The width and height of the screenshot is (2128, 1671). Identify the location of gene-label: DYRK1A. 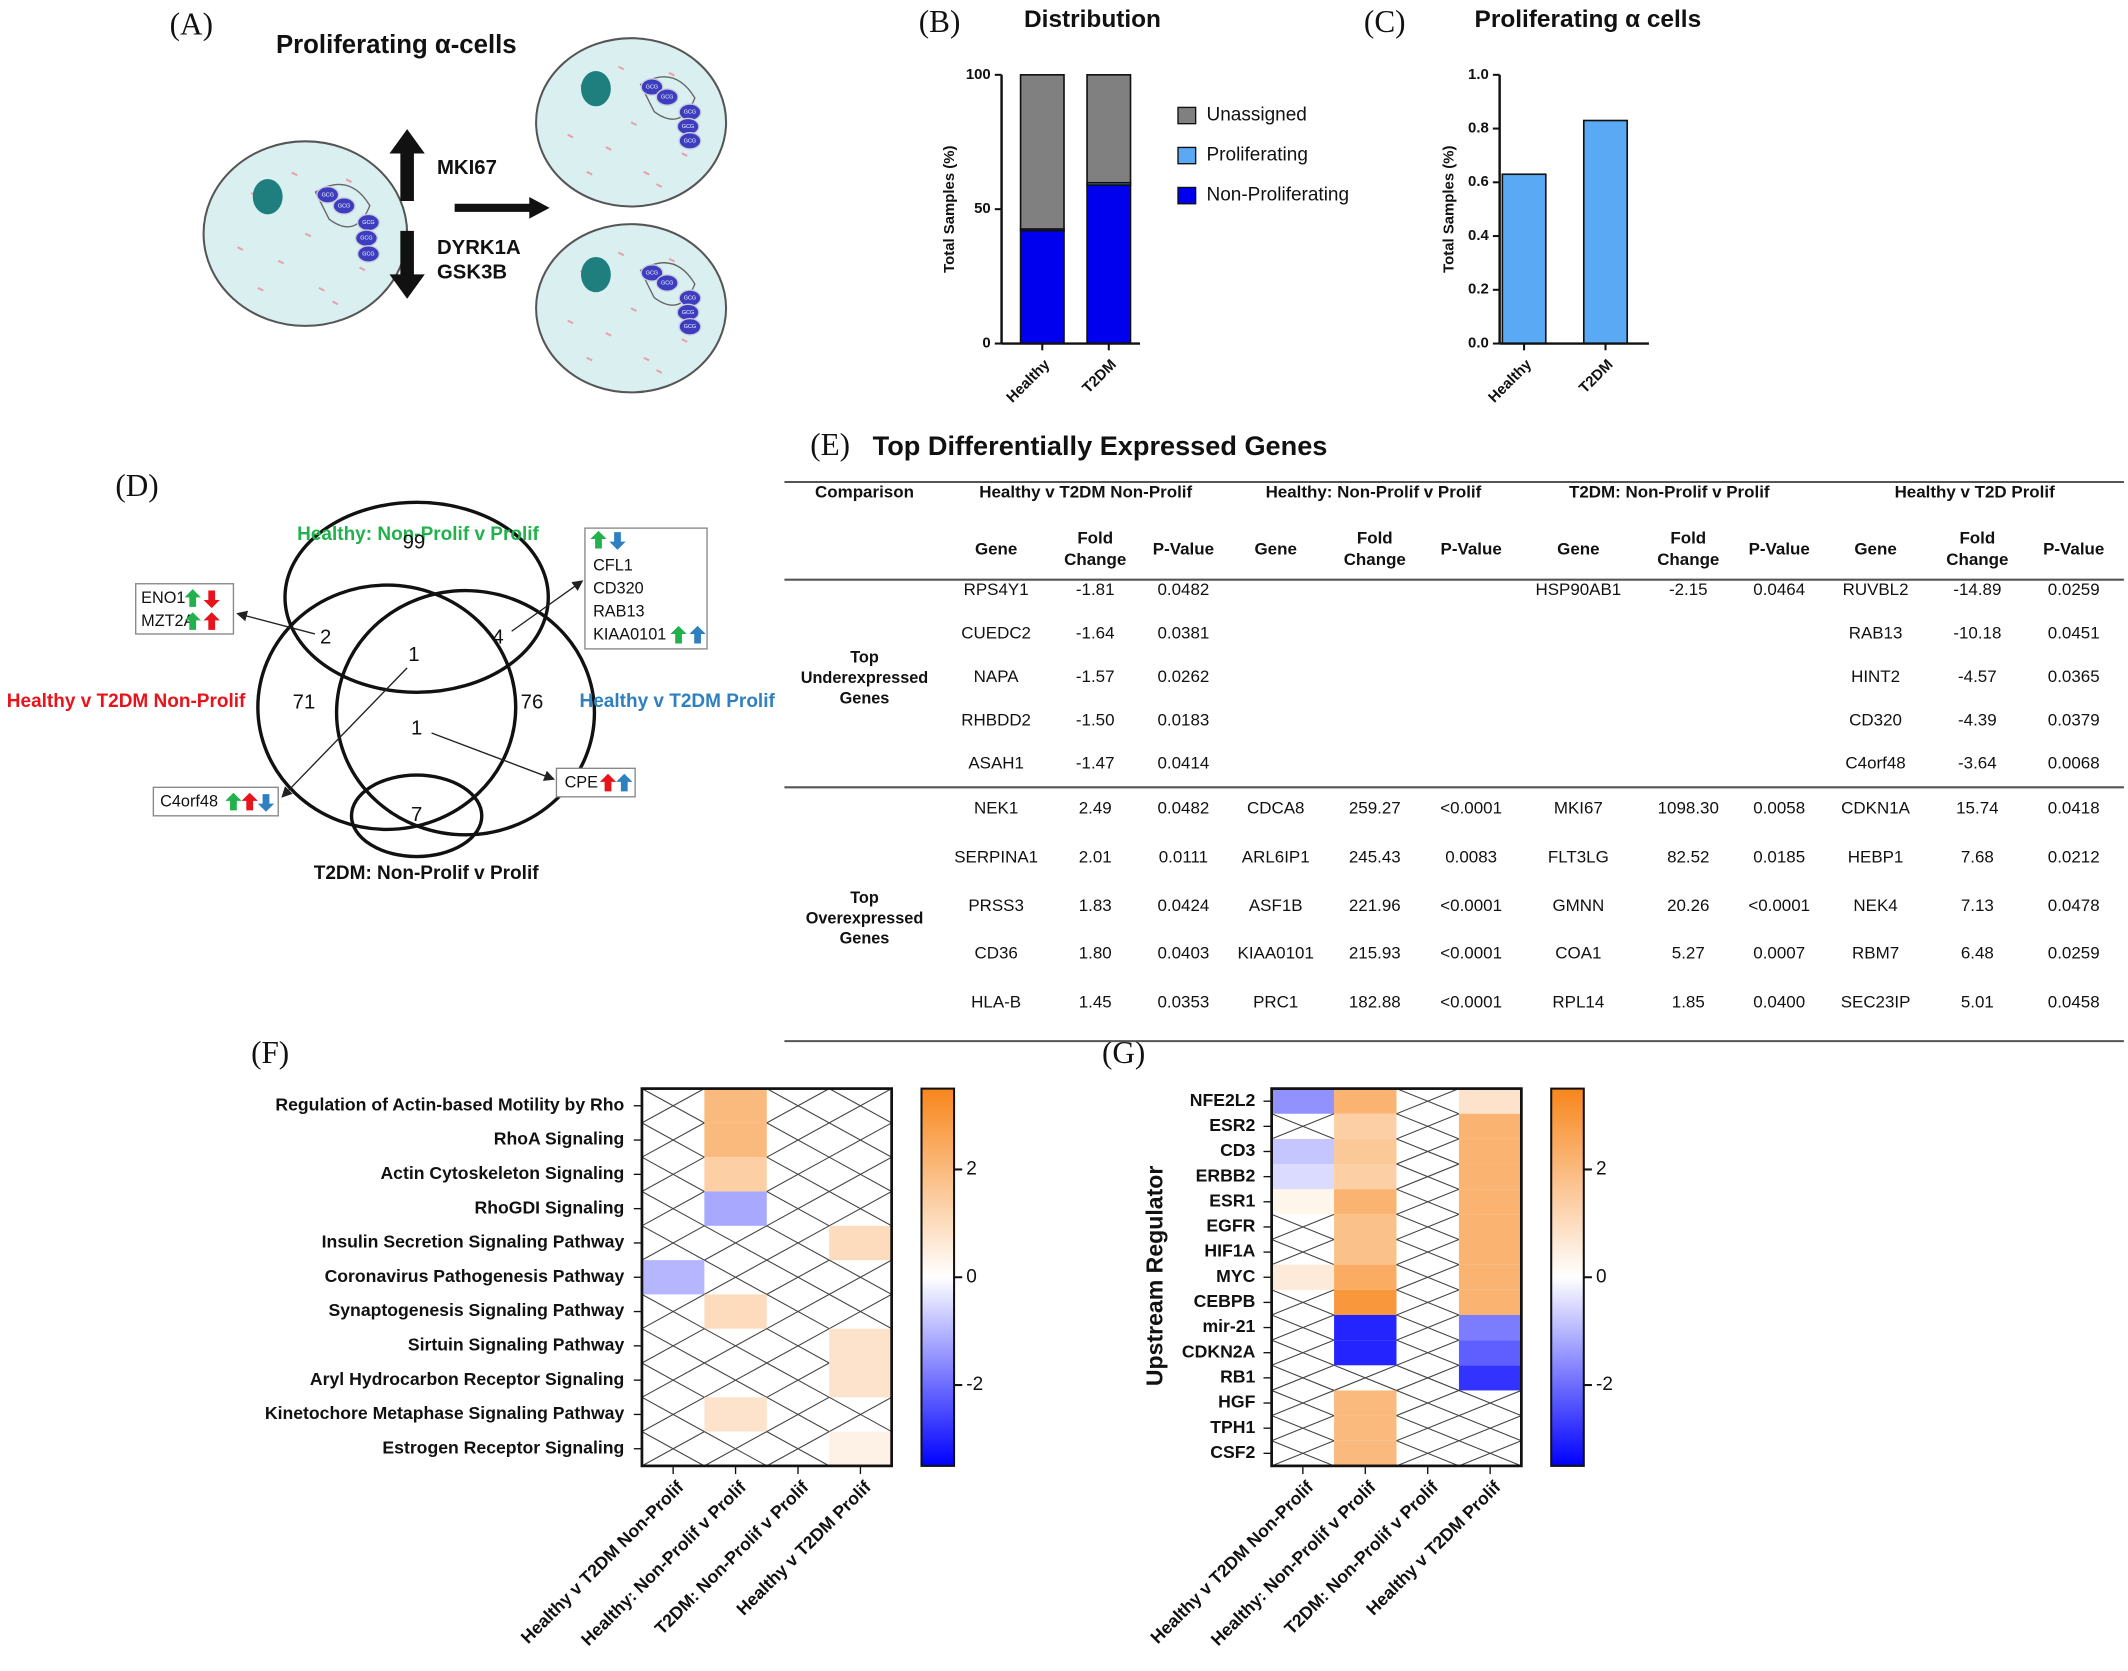
(479, 248).